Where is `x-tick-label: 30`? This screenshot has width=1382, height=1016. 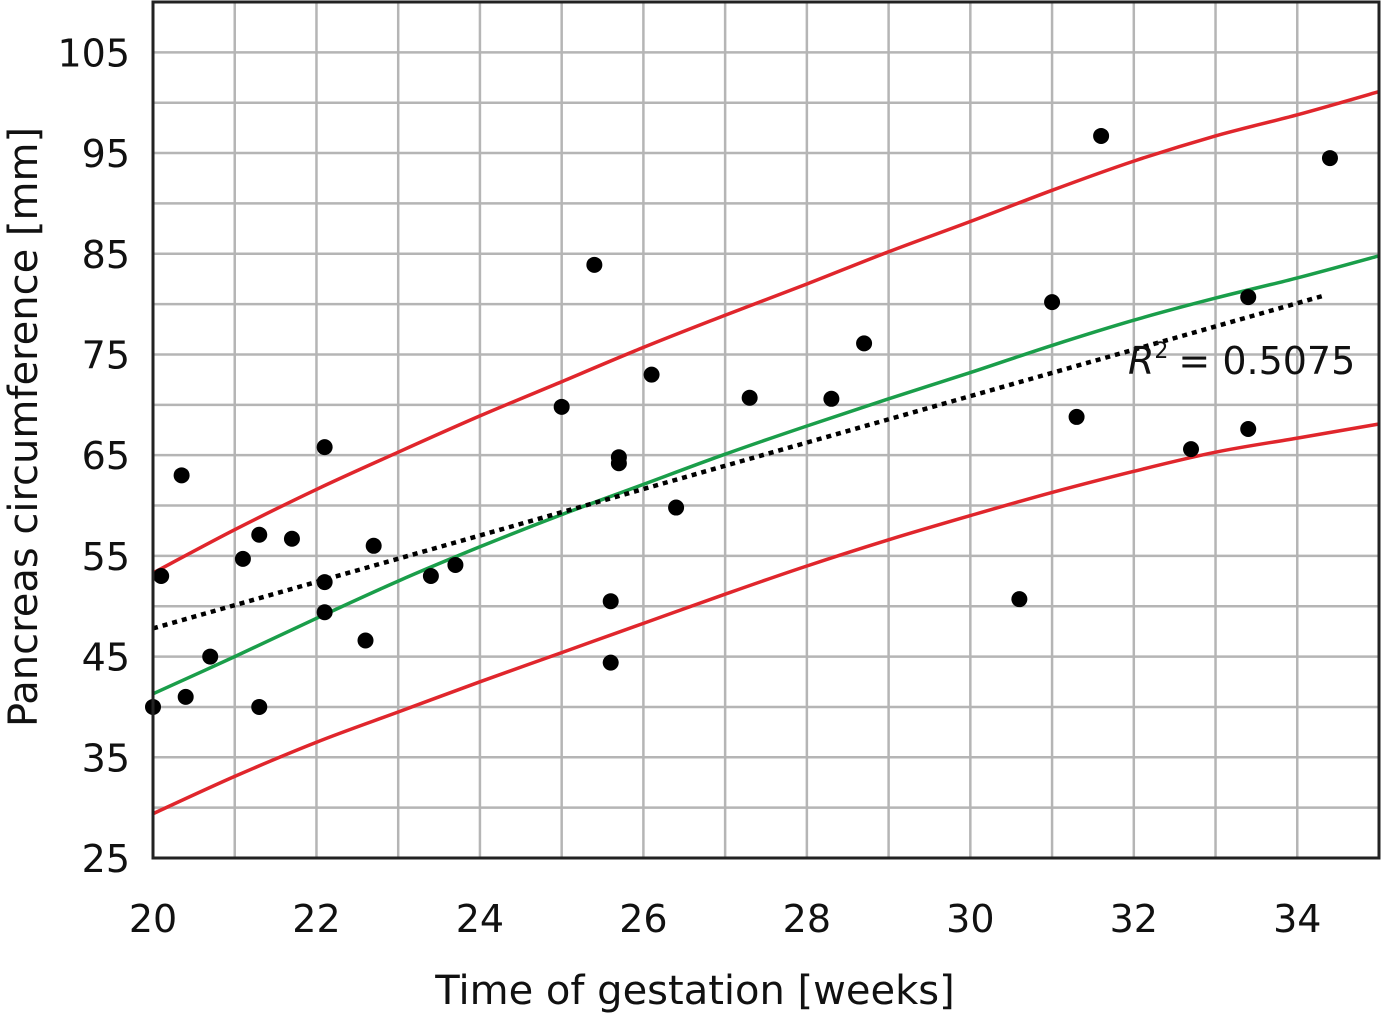 x-tick-label: 30 is located at coordinates (970, 919).